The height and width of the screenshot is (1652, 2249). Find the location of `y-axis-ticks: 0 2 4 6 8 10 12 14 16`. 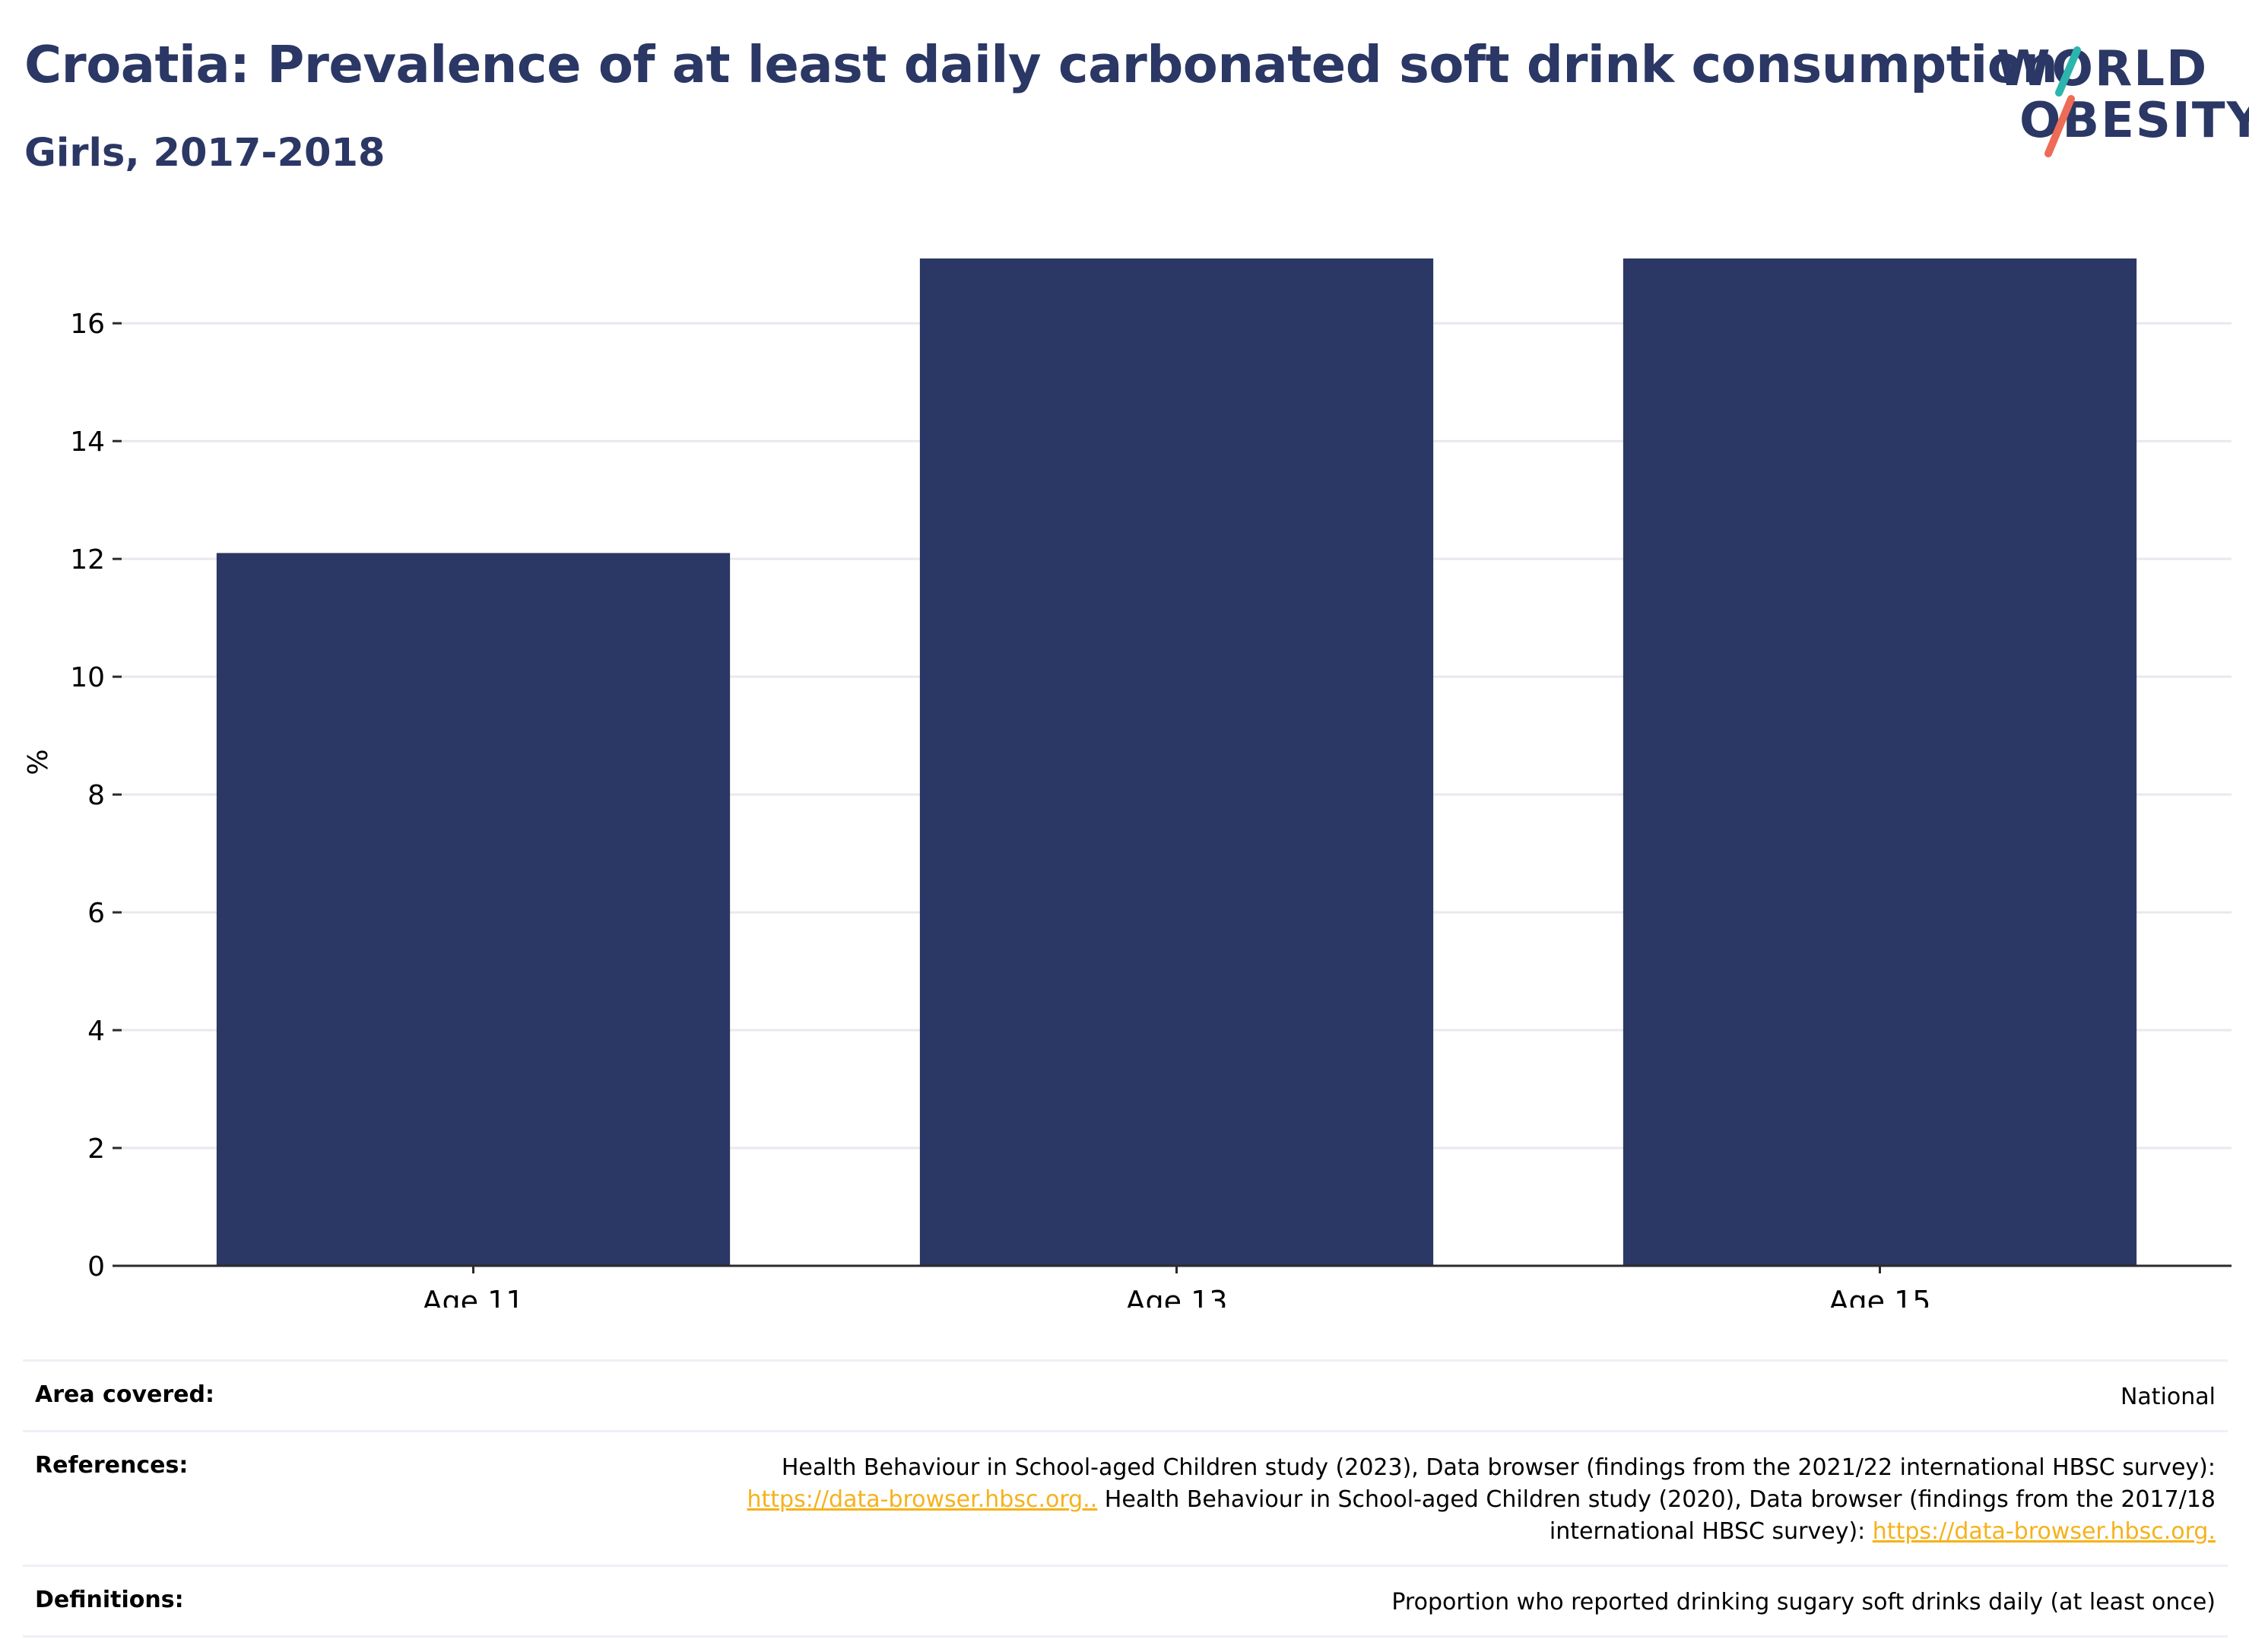

y-axis-ticks: 0 2 4 6 8 10 12 14 16 is located at coordinates (96, 796).